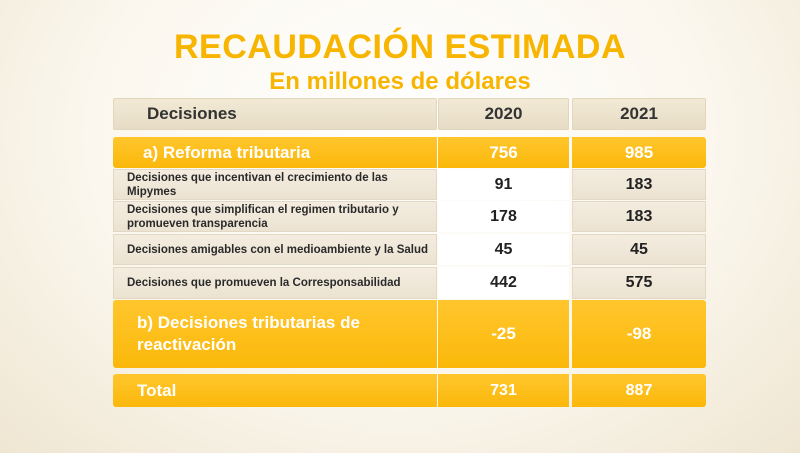 This screenshot has height=453, width=800. What do you see at coordinates (639, 249) in the screenshot?
I see `row-value-2021: 45` at bounding box center [639, 249].